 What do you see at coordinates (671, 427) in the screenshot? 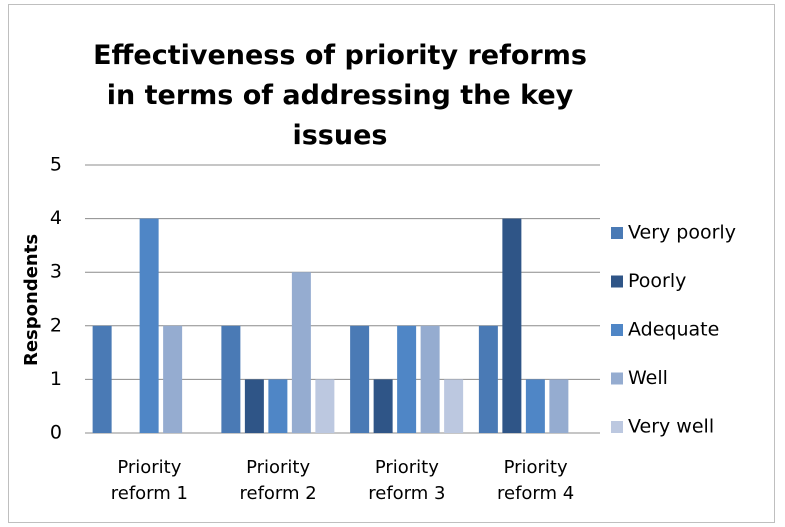
I see `legend-label: Very well` at bounding box center [671, 427].